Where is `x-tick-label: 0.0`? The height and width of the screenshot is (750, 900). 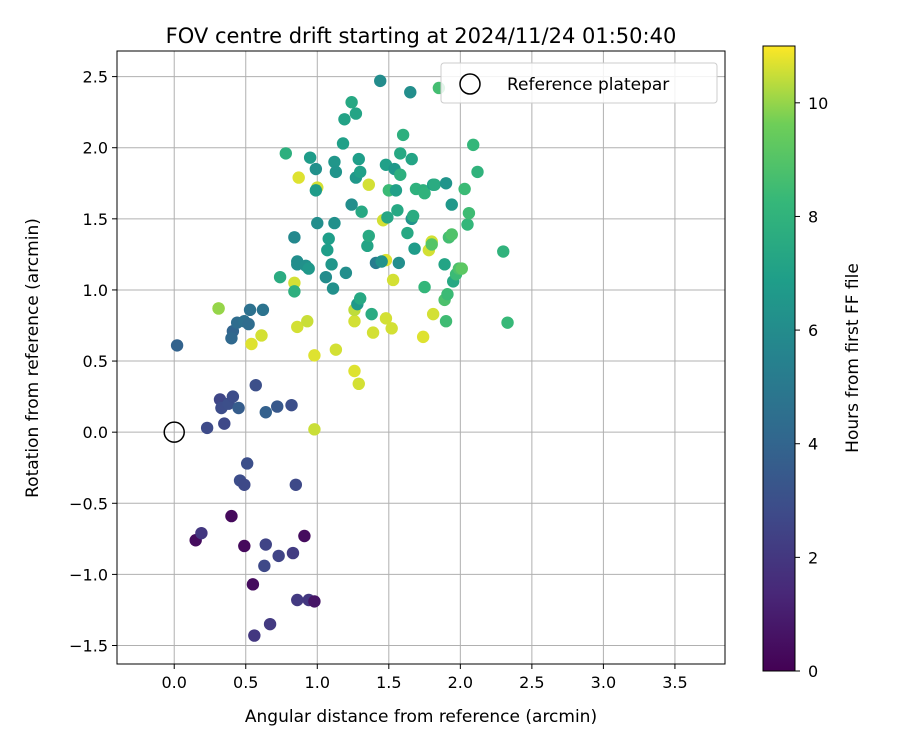
x-tick-label: 0.0 is located at coordinates (173, 682).